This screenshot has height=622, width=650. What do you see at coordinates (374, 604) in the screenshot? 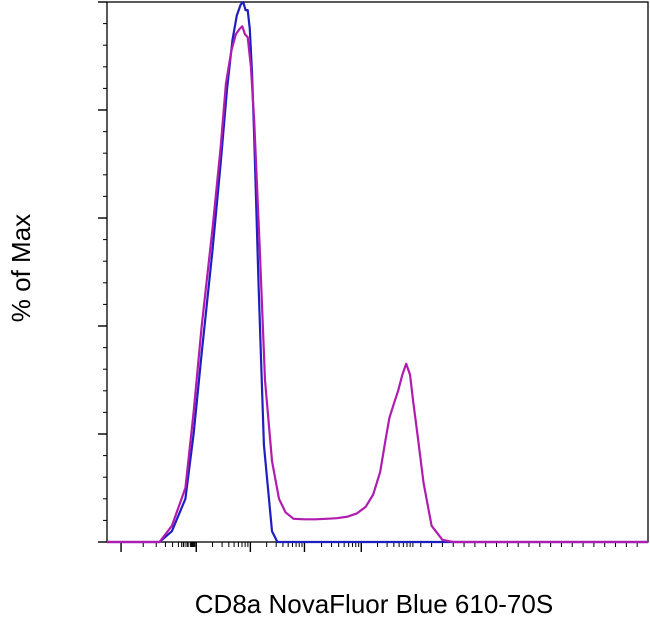
I see `x-axis-title: CD8a NovaFluor Blue 610-70S` at bounding box center [374, 604].